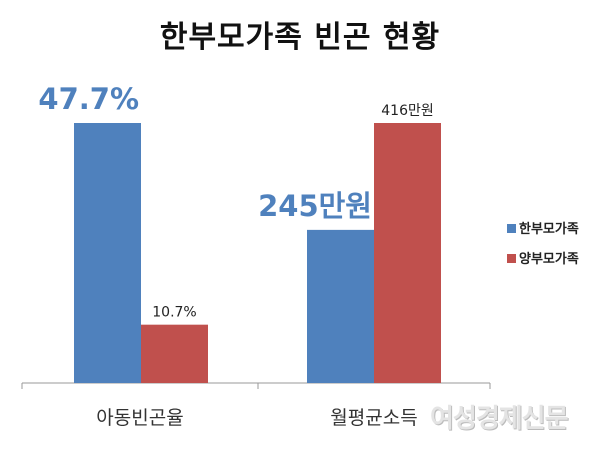 The height and width of the screenshot is (449, 600). Describe the element at coordinates (88, 99) in the screenshot. I see `data-label: 47.7%` at that location.